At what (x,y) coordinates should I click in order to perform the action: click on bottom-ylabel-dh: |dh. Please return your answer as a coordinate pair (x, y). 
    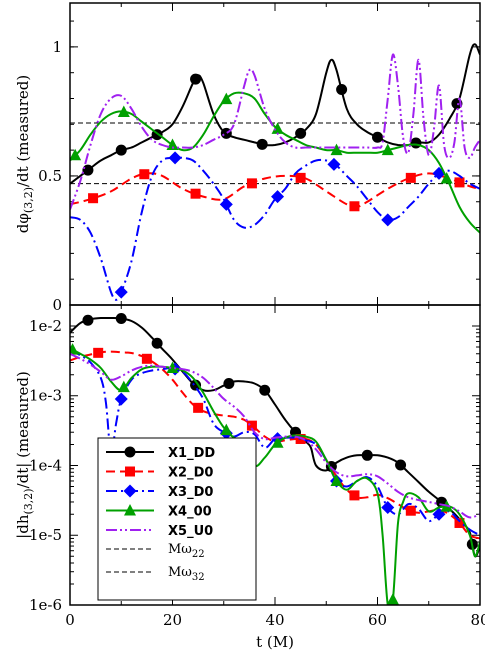
    Looking at the image, I should click on (23, 526).